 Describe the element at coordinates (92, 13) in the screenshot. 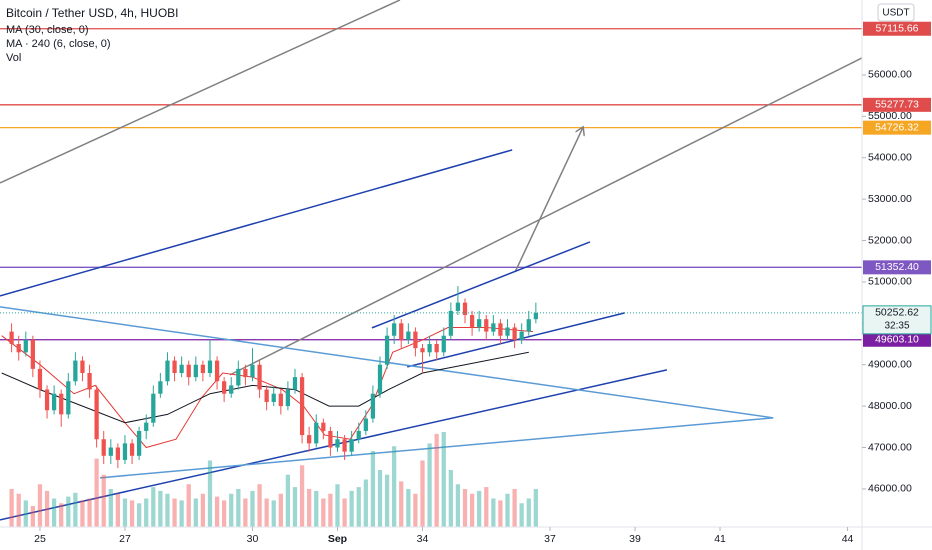

I see `chart-title: Bitcoin / Tether USD, 4h, HUOBI` at that location.